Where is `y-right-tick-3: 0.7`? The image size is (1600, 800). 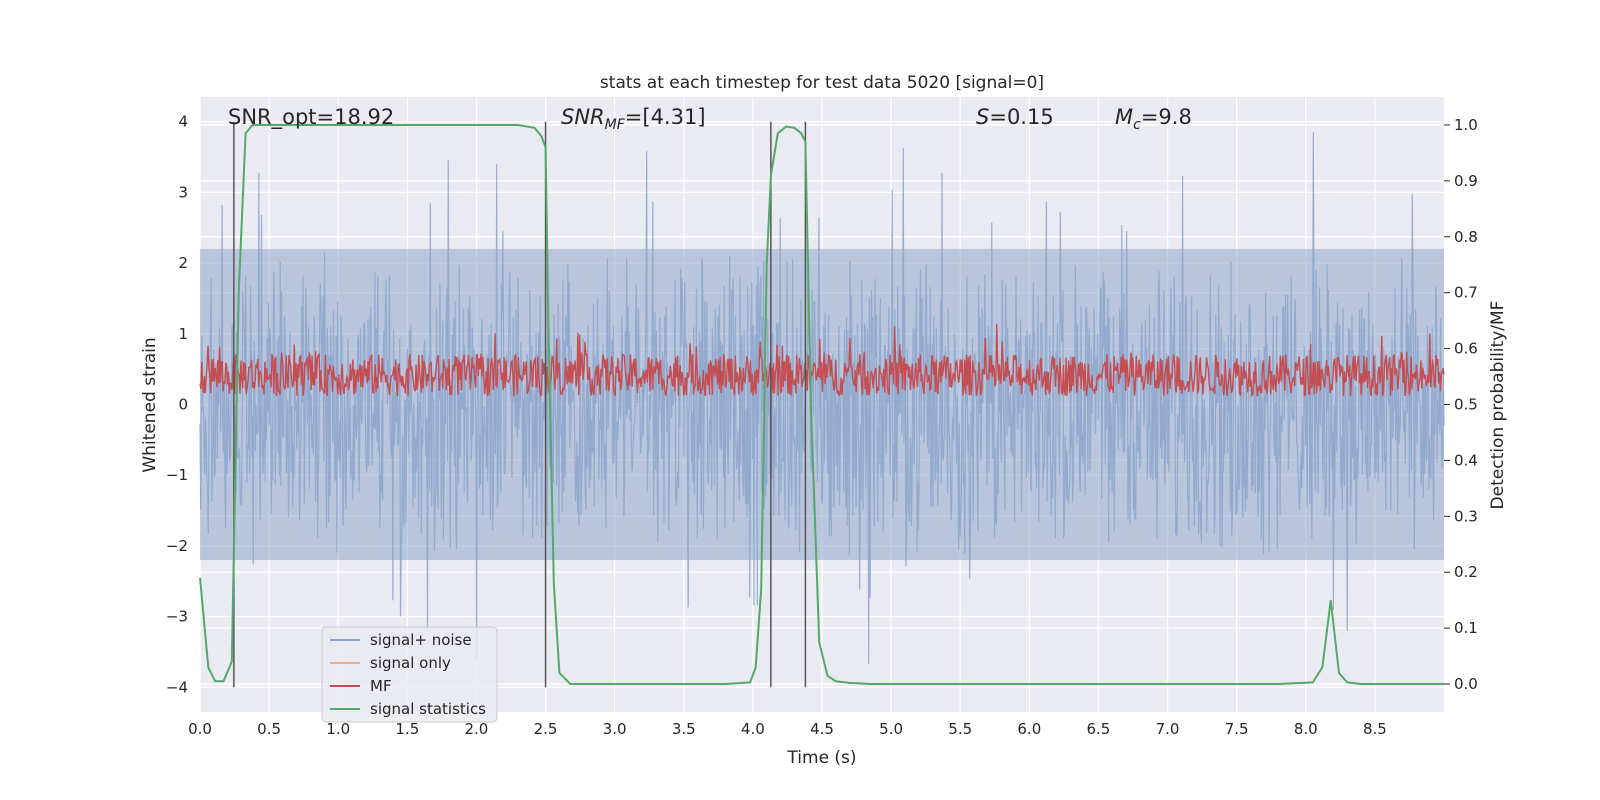 y-right-tick-3: 0.7 is located at coordinates (1466, 293).